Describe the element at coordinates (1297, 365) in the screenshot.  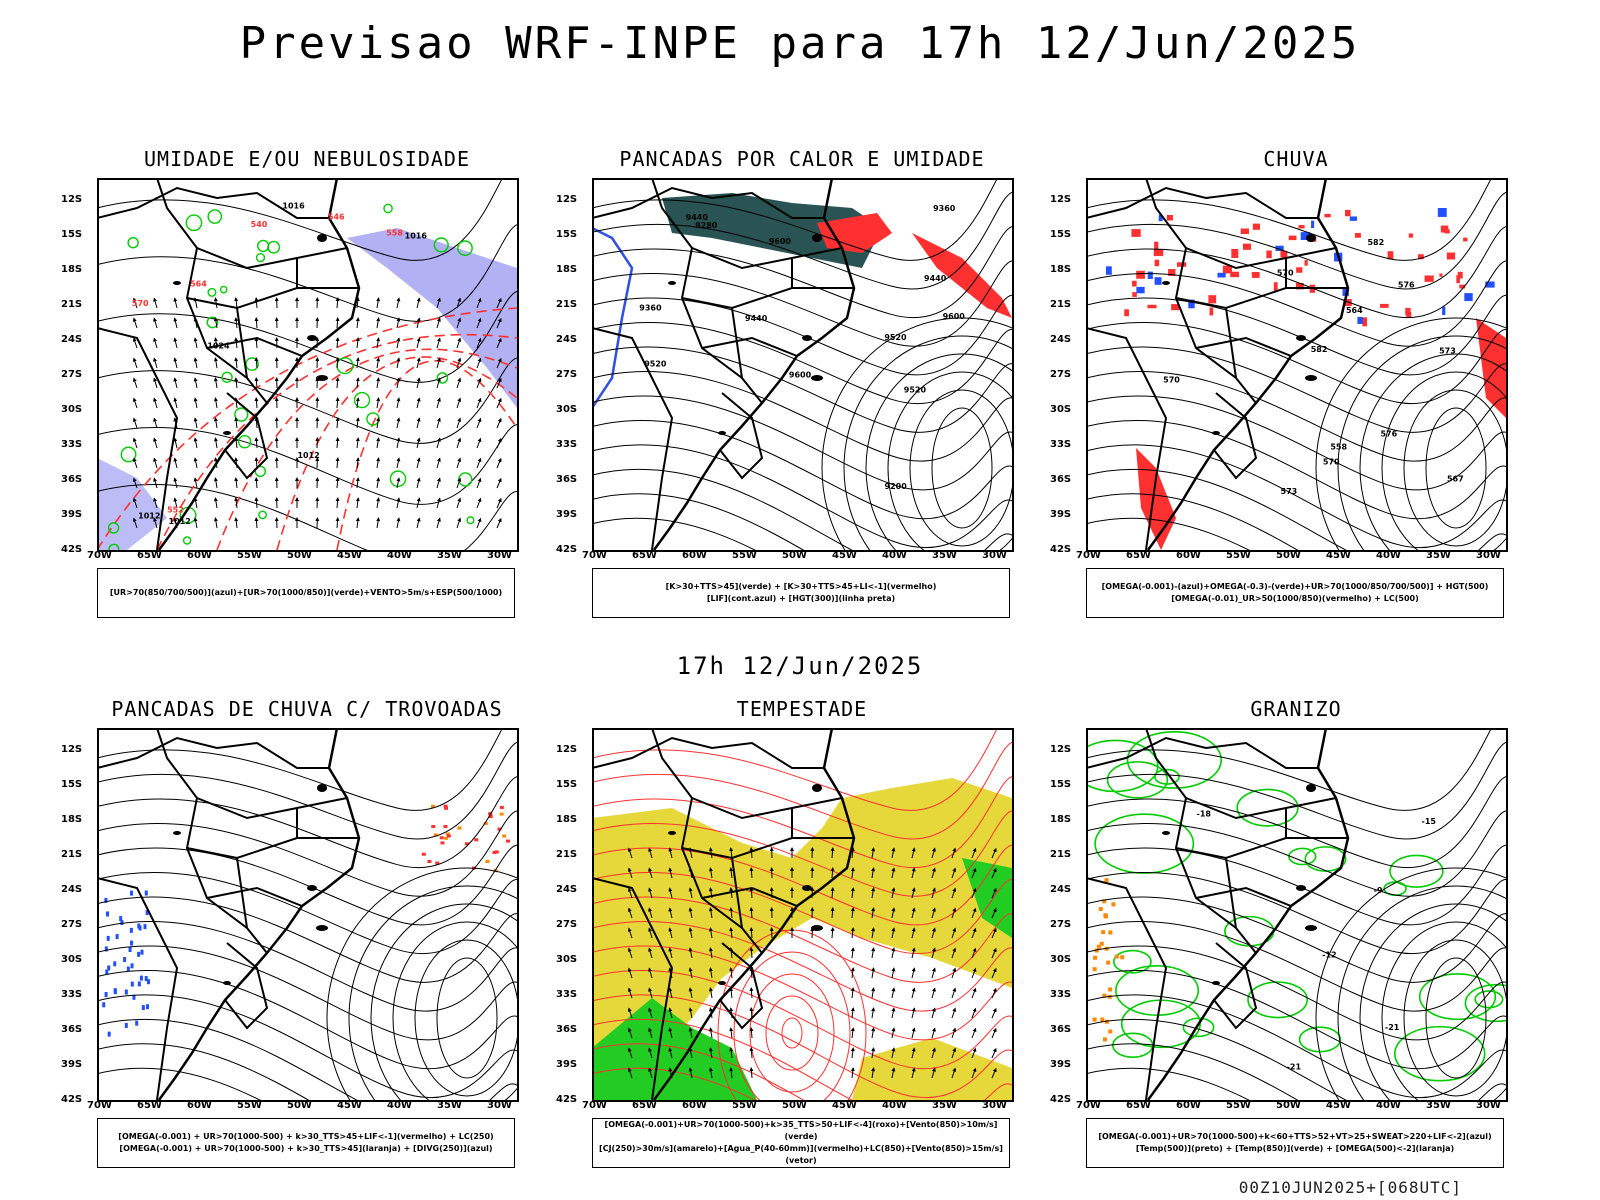
I see `forecast-map: 582 582 576 576 573 570 567 564 573 570 558 570` at that location.